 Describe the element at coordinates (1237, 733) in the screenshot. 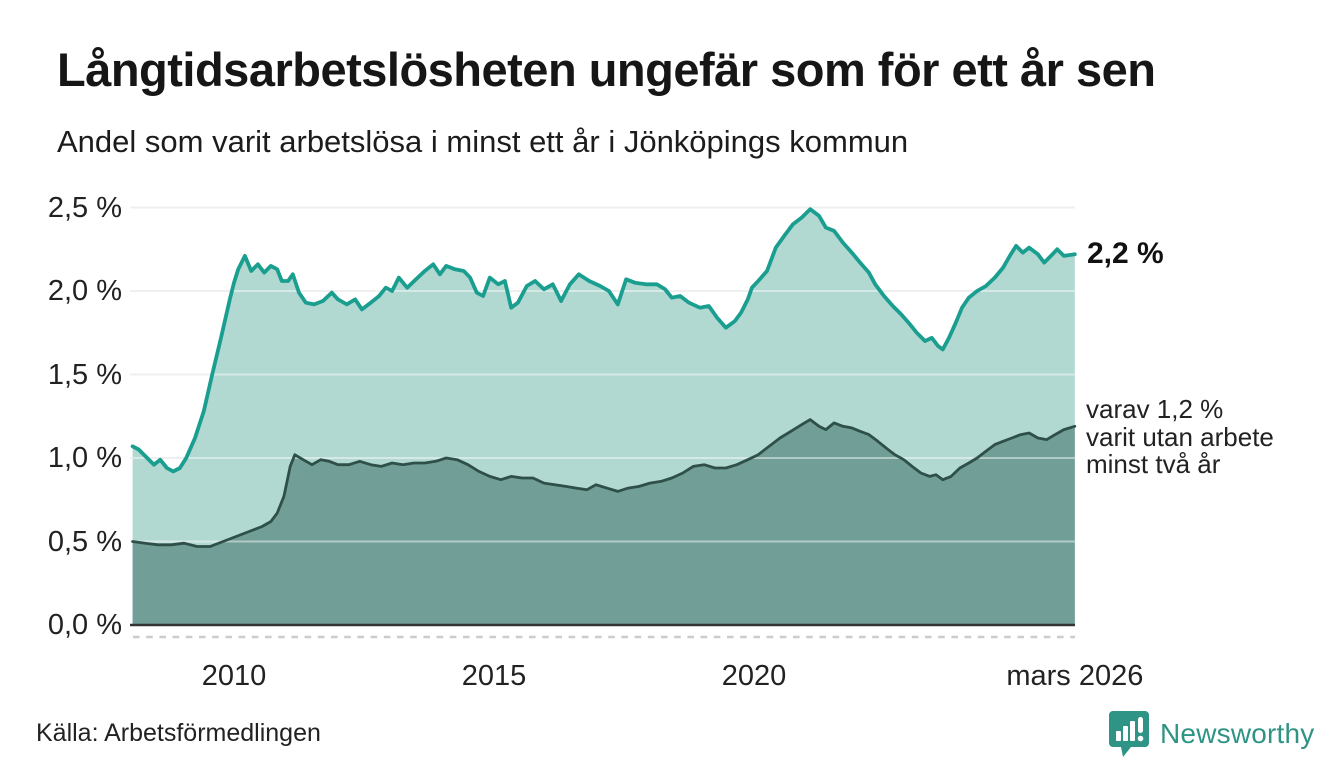

I see `newsworthy-logo-text: Newsworthy` at that location.